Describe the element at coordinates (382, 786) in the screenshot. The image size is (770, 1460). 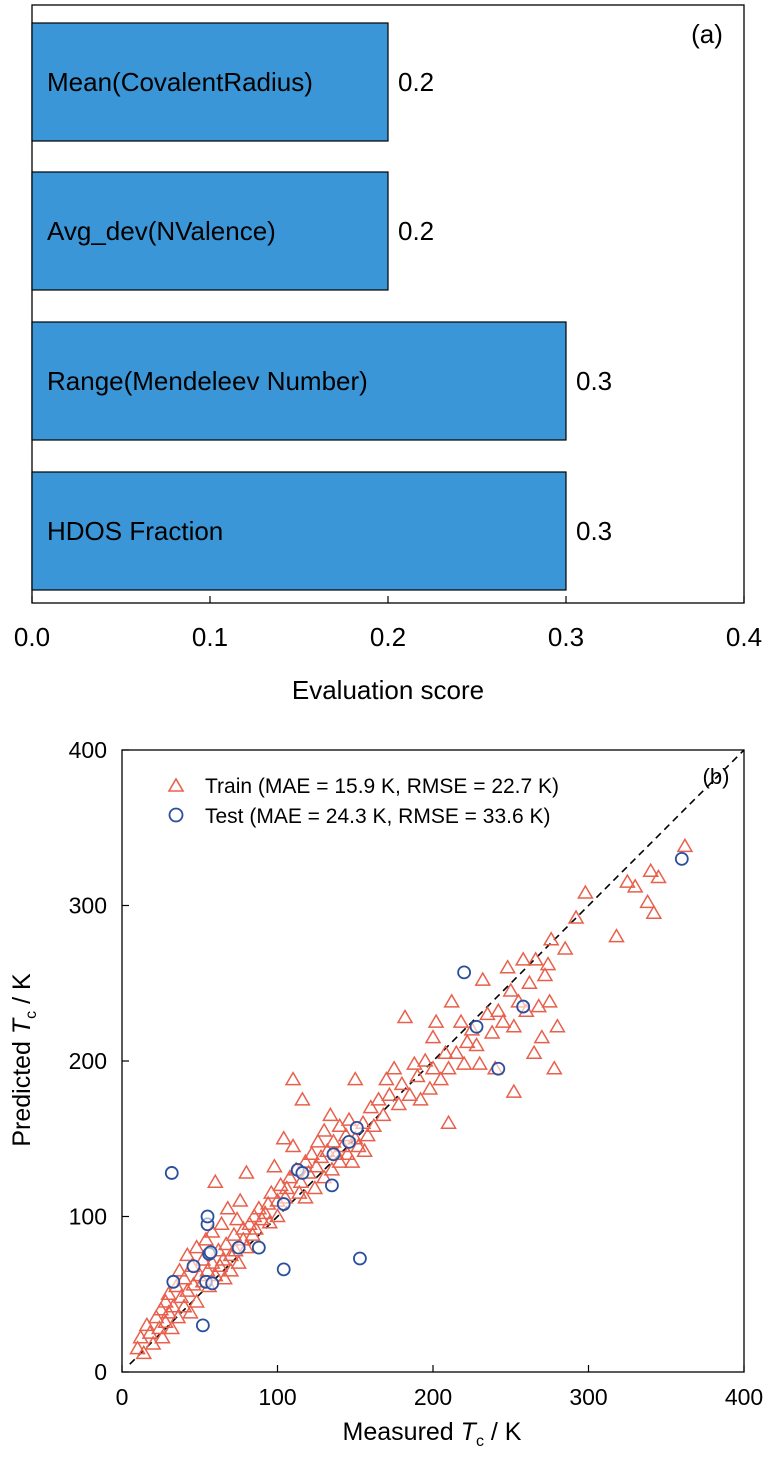
I see `legend-train-label: Train (MAE = 15.9 K, RMSE = 22.7 K)` at that location.